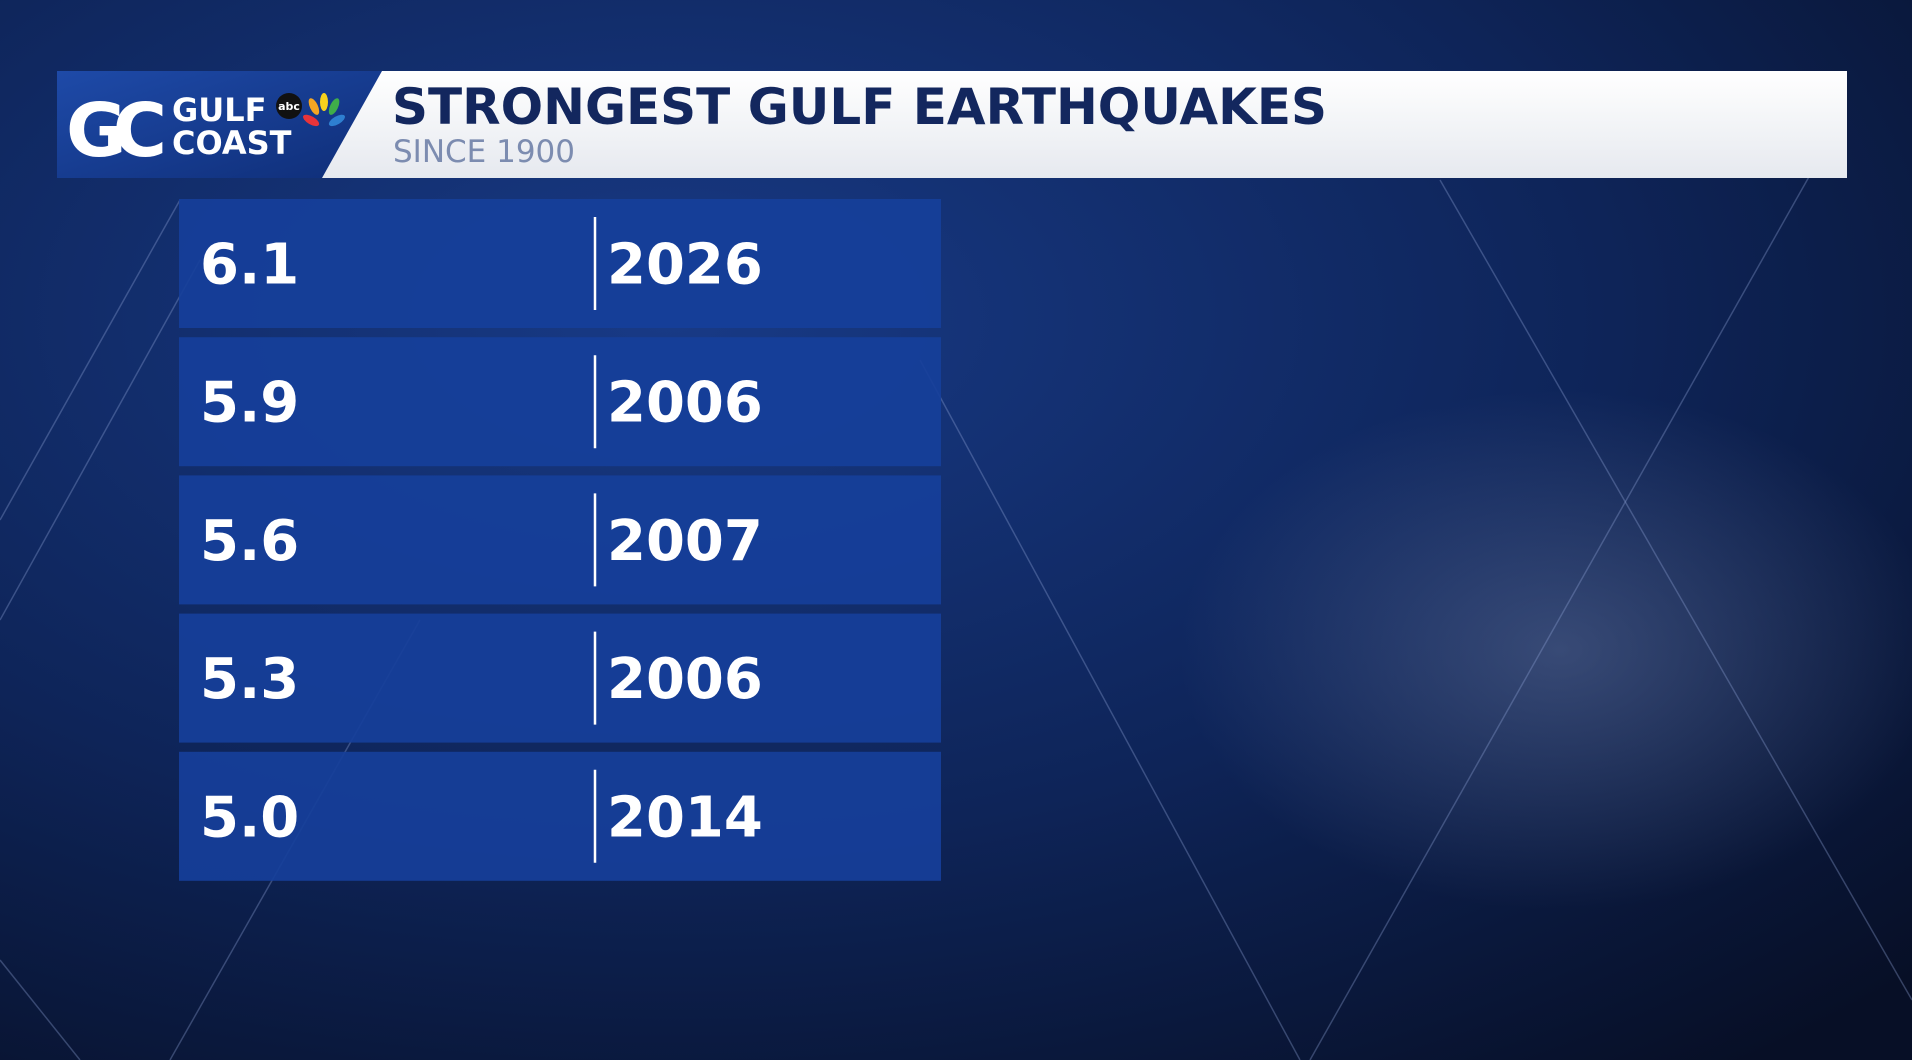 The image size is (1912, 1060). Describe the element at coordinates (249, 541) in the screenshot. I see `magnitude: 5.6` at that location.